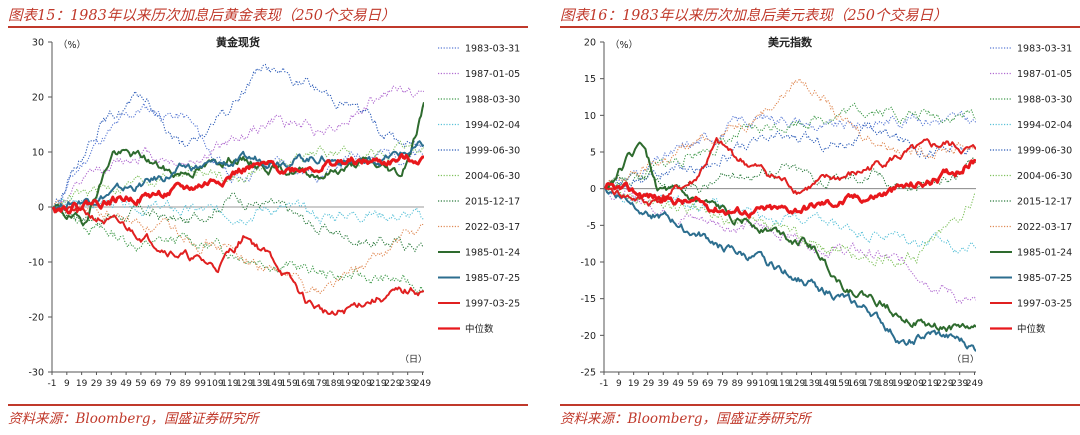  I want to click on x-tick-label: 139, so click(811, 384).